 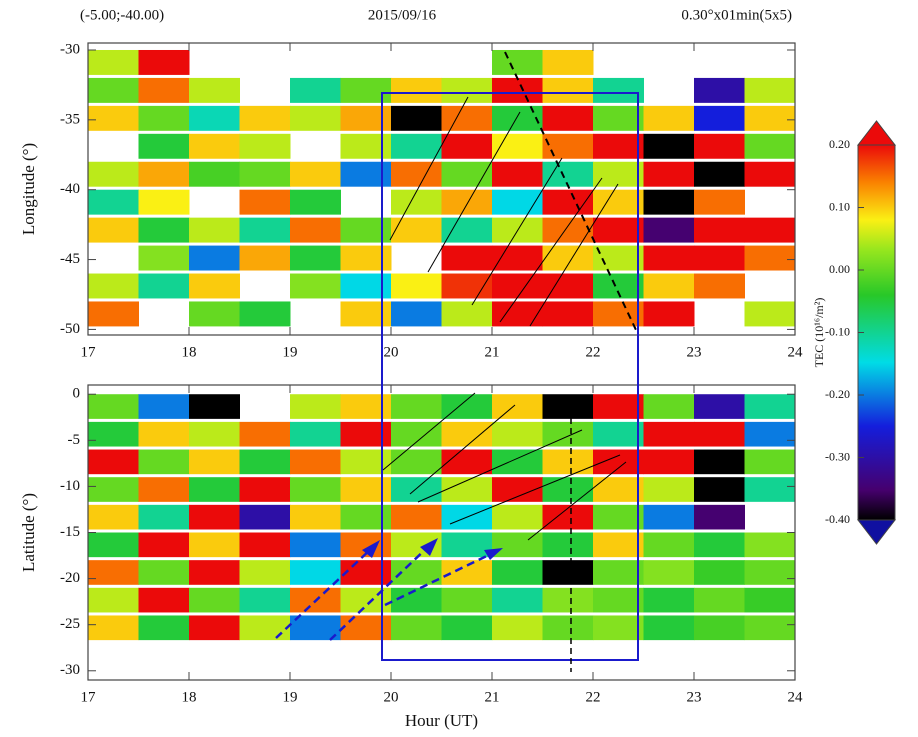 What do you see at coordinates (89, 352) in the screenshot?
I see `x-tick-label: 17` at bounding box center [89, 352].